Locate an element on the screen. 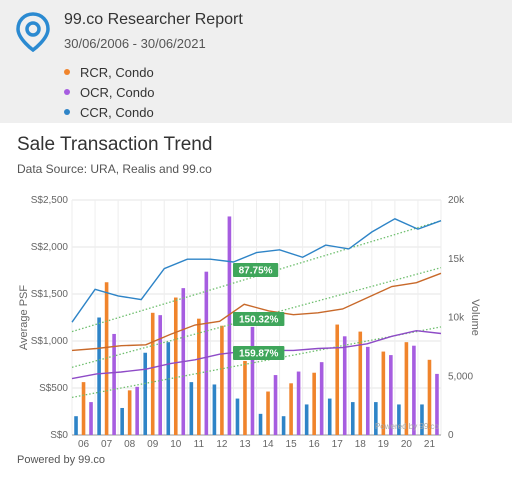 The height and width of the screenshot is (481, 512). chart-source: Data Source: URA, Realis and 99.co is located at coordinates (114, 169).